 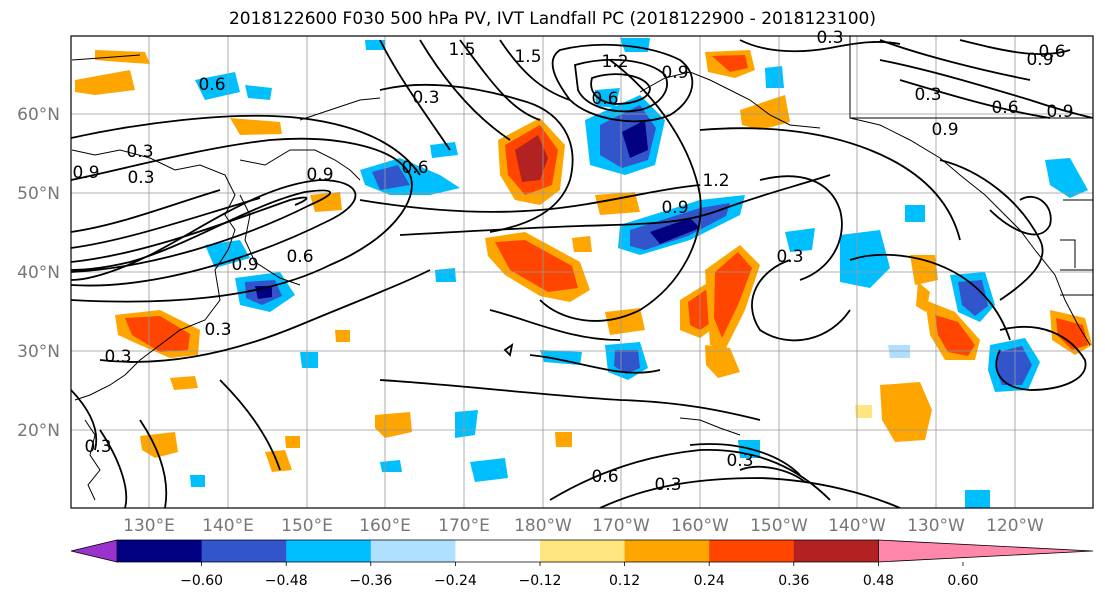 What do you see at coordinates (624, 581) in the screenshot?
I see `colorbar-tick-label: 0.12` at bounding box center [624, 581].